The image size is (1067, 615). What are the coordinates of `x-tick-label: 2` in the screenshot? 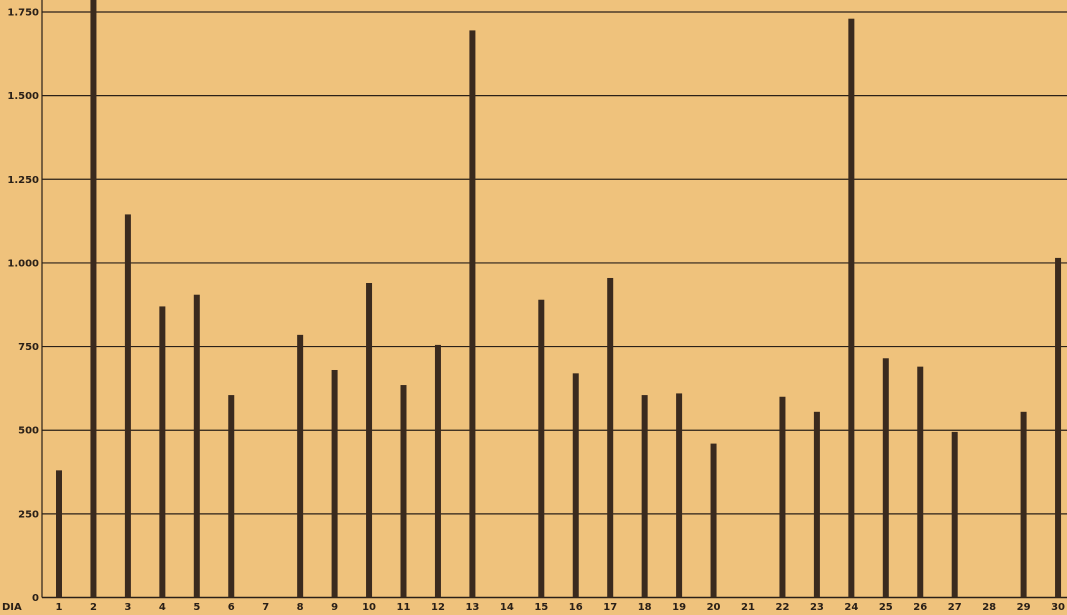 It's located at (93, 607).